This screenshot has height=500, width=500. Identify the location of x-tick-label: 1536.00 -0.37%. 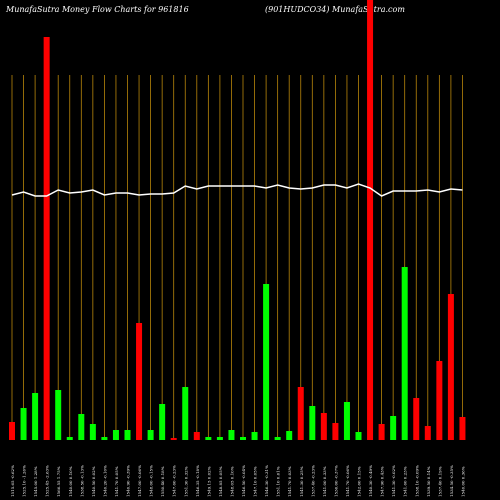
(335, 481).